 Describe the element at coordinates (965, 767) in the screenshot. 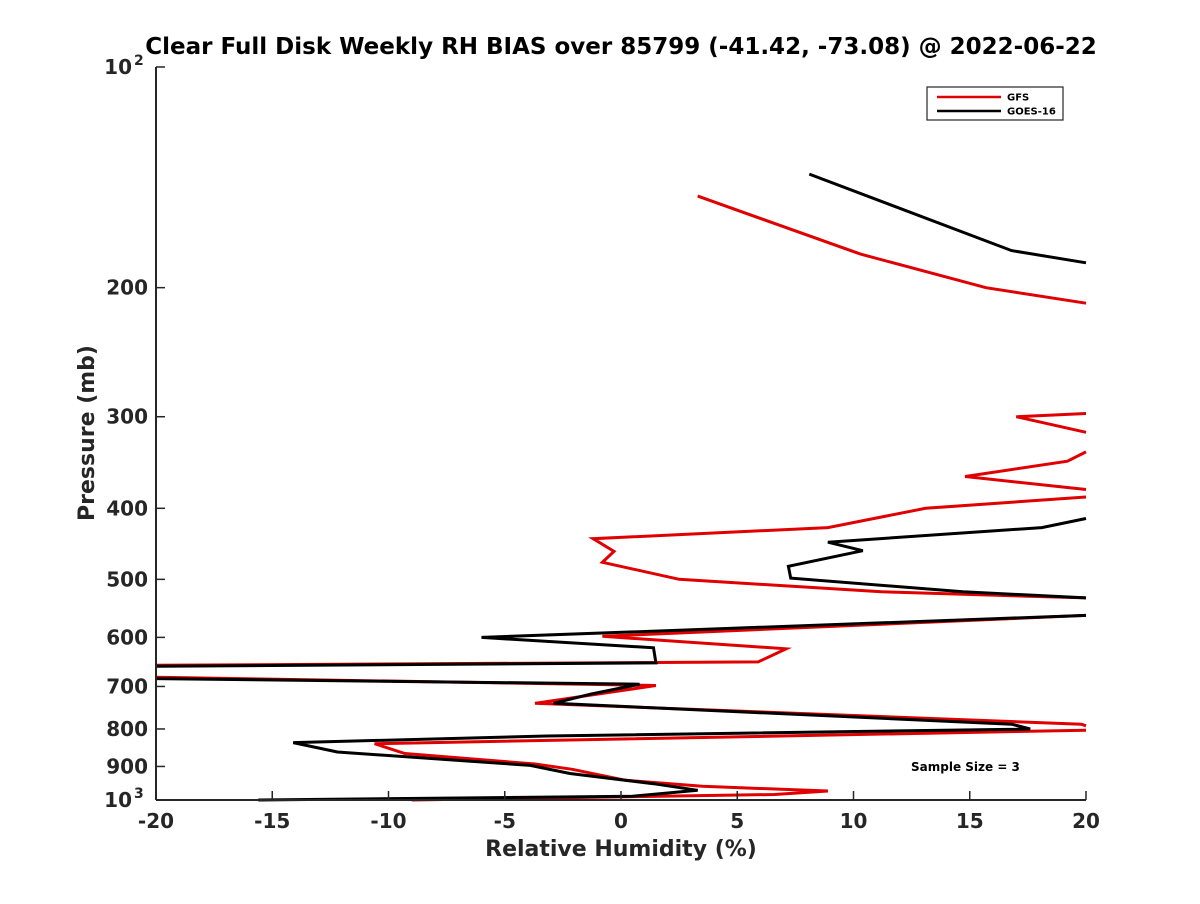

I see `sample-size-annotation: Sample Size = 3` at that location.